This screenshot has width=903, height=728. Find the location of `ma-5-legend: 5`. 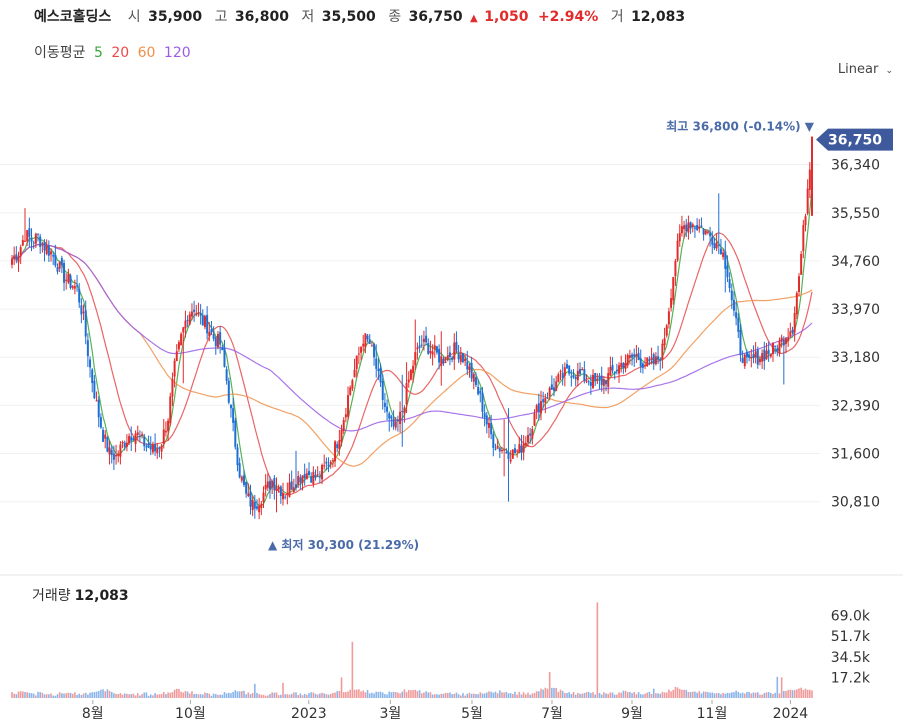

ma-5-legend: 5 is located at coordinates (98, 53).